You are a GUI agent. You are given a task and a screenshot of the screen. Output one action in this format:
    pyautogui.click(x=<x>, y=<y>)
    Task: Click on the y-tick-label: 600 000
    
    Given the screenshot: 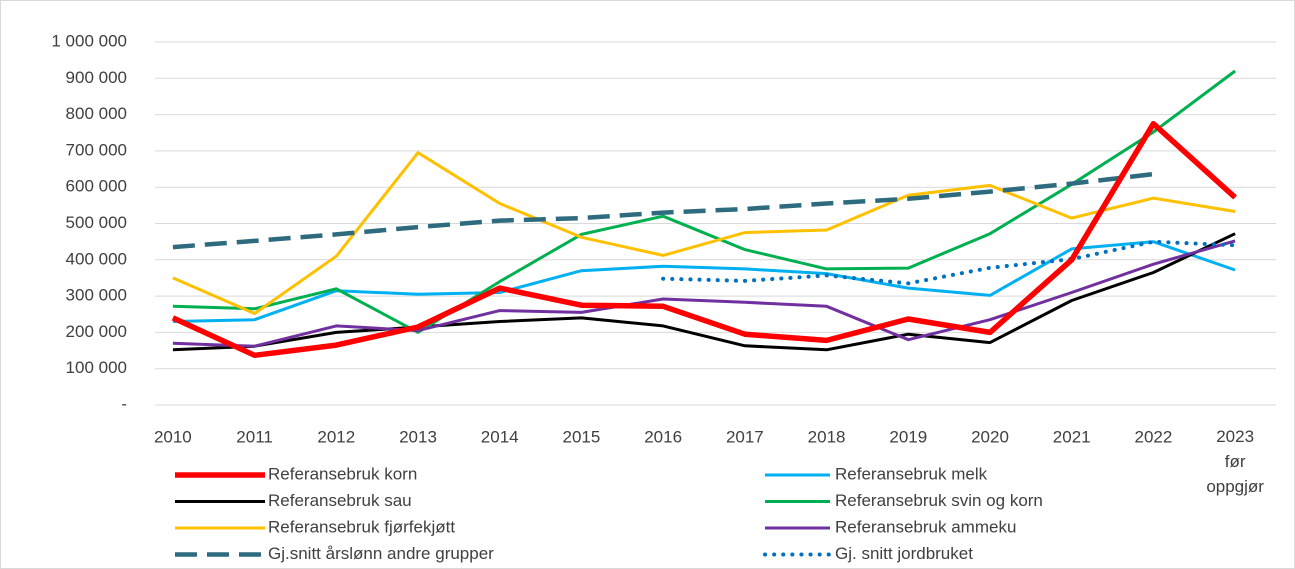 What is the action you would take?
    pyautogui.click(x=96, y=186)
    